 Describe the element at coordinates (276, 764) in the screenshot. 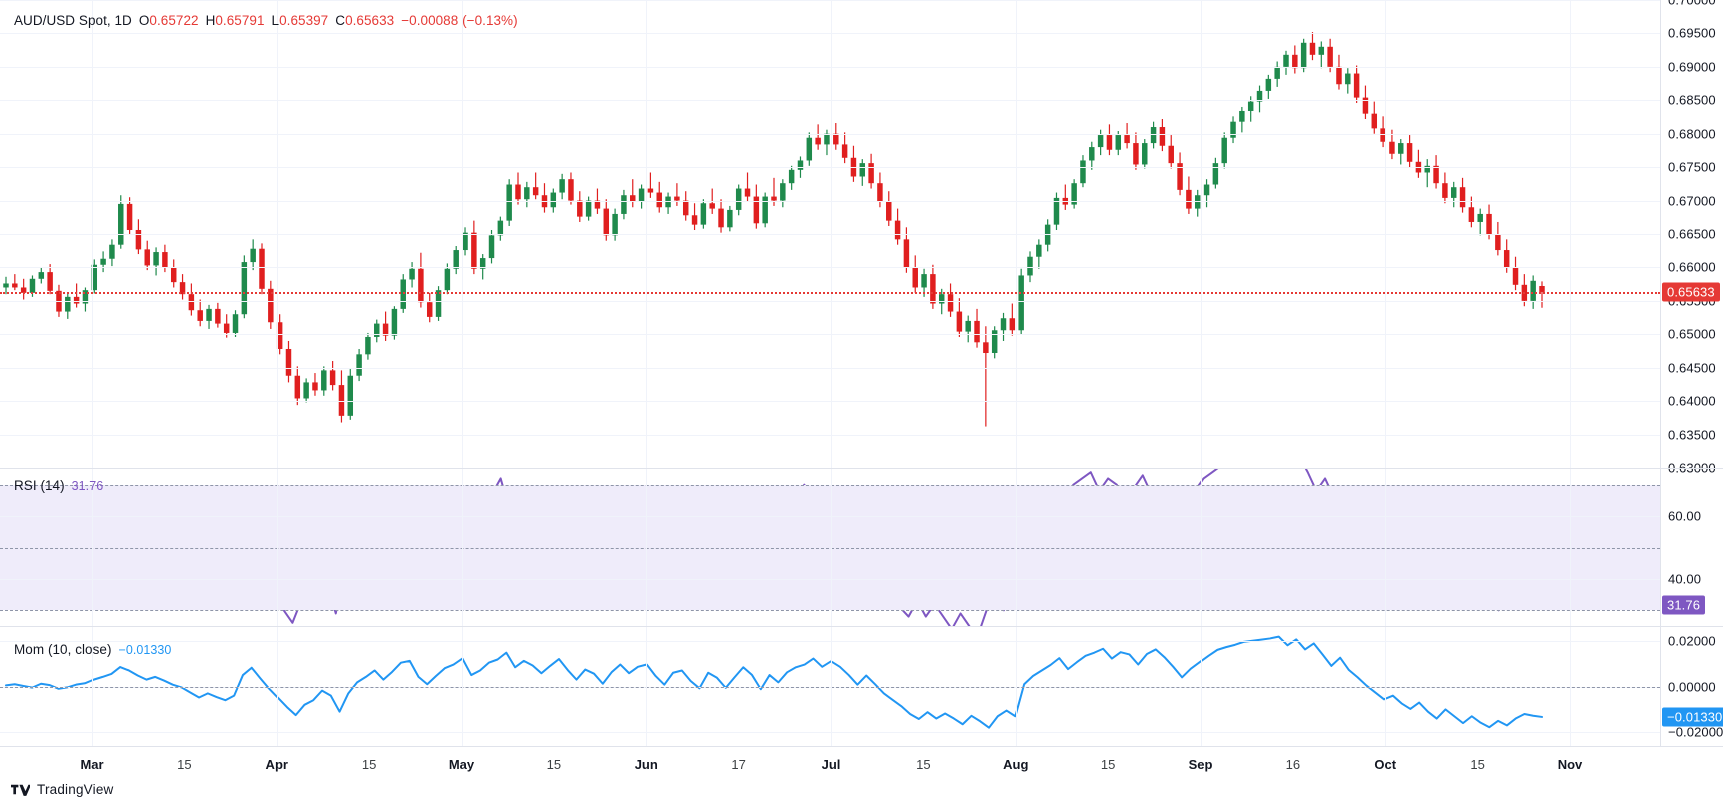

I see `time-axis-month-tick: Apr` at that location.